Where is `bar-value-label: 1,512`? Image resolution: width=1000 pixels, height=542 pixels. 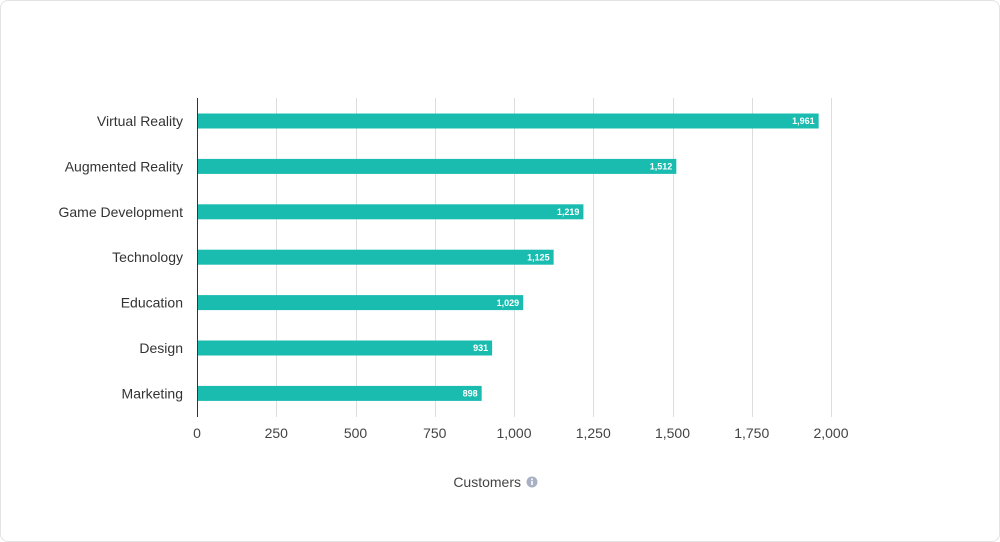 bar-value-label: 1,512 is located at coordinates (661, 167).